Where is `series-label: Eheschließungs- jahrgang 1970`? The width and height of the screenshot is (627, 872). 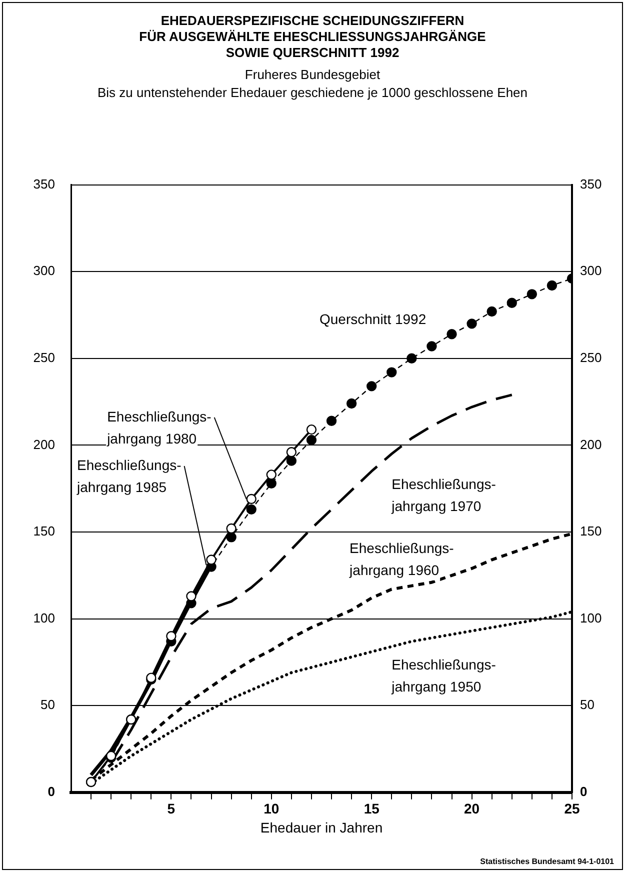 series-label: Eheschließungs- jahrgang 1970 is located at coordinates (443, 495).